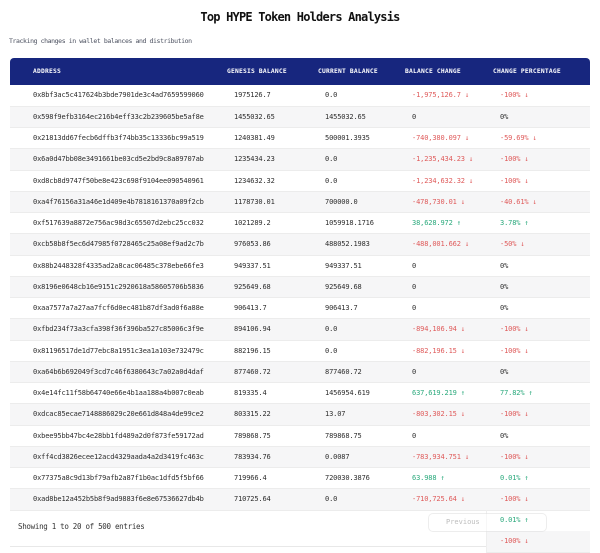 The height and width of the screenshot is (553, 600). What do you see at coordinates (264, 96) in the screenshot?
I see `genesis-balance-cell: 1975126.7` at bounding box center [264, 96].